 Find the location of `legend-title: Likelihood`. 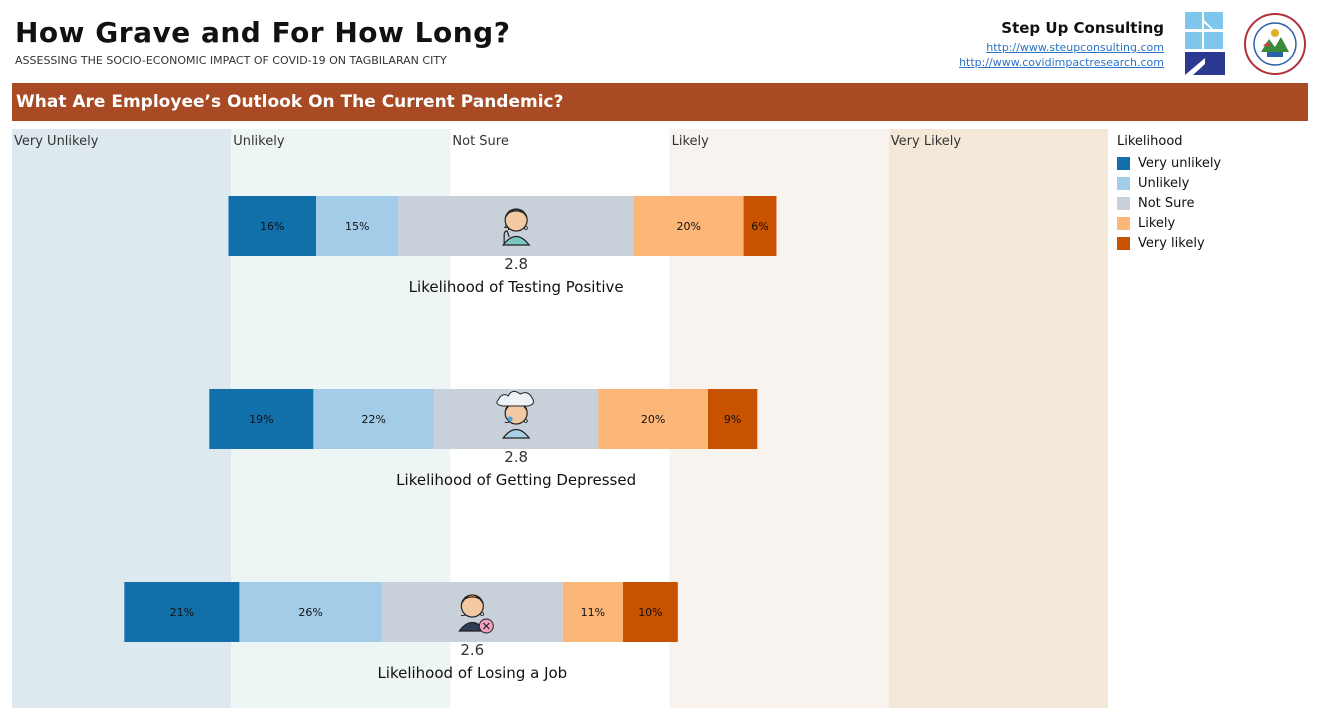

legend-title: Likelihood is located at coordinates (1150, 141).